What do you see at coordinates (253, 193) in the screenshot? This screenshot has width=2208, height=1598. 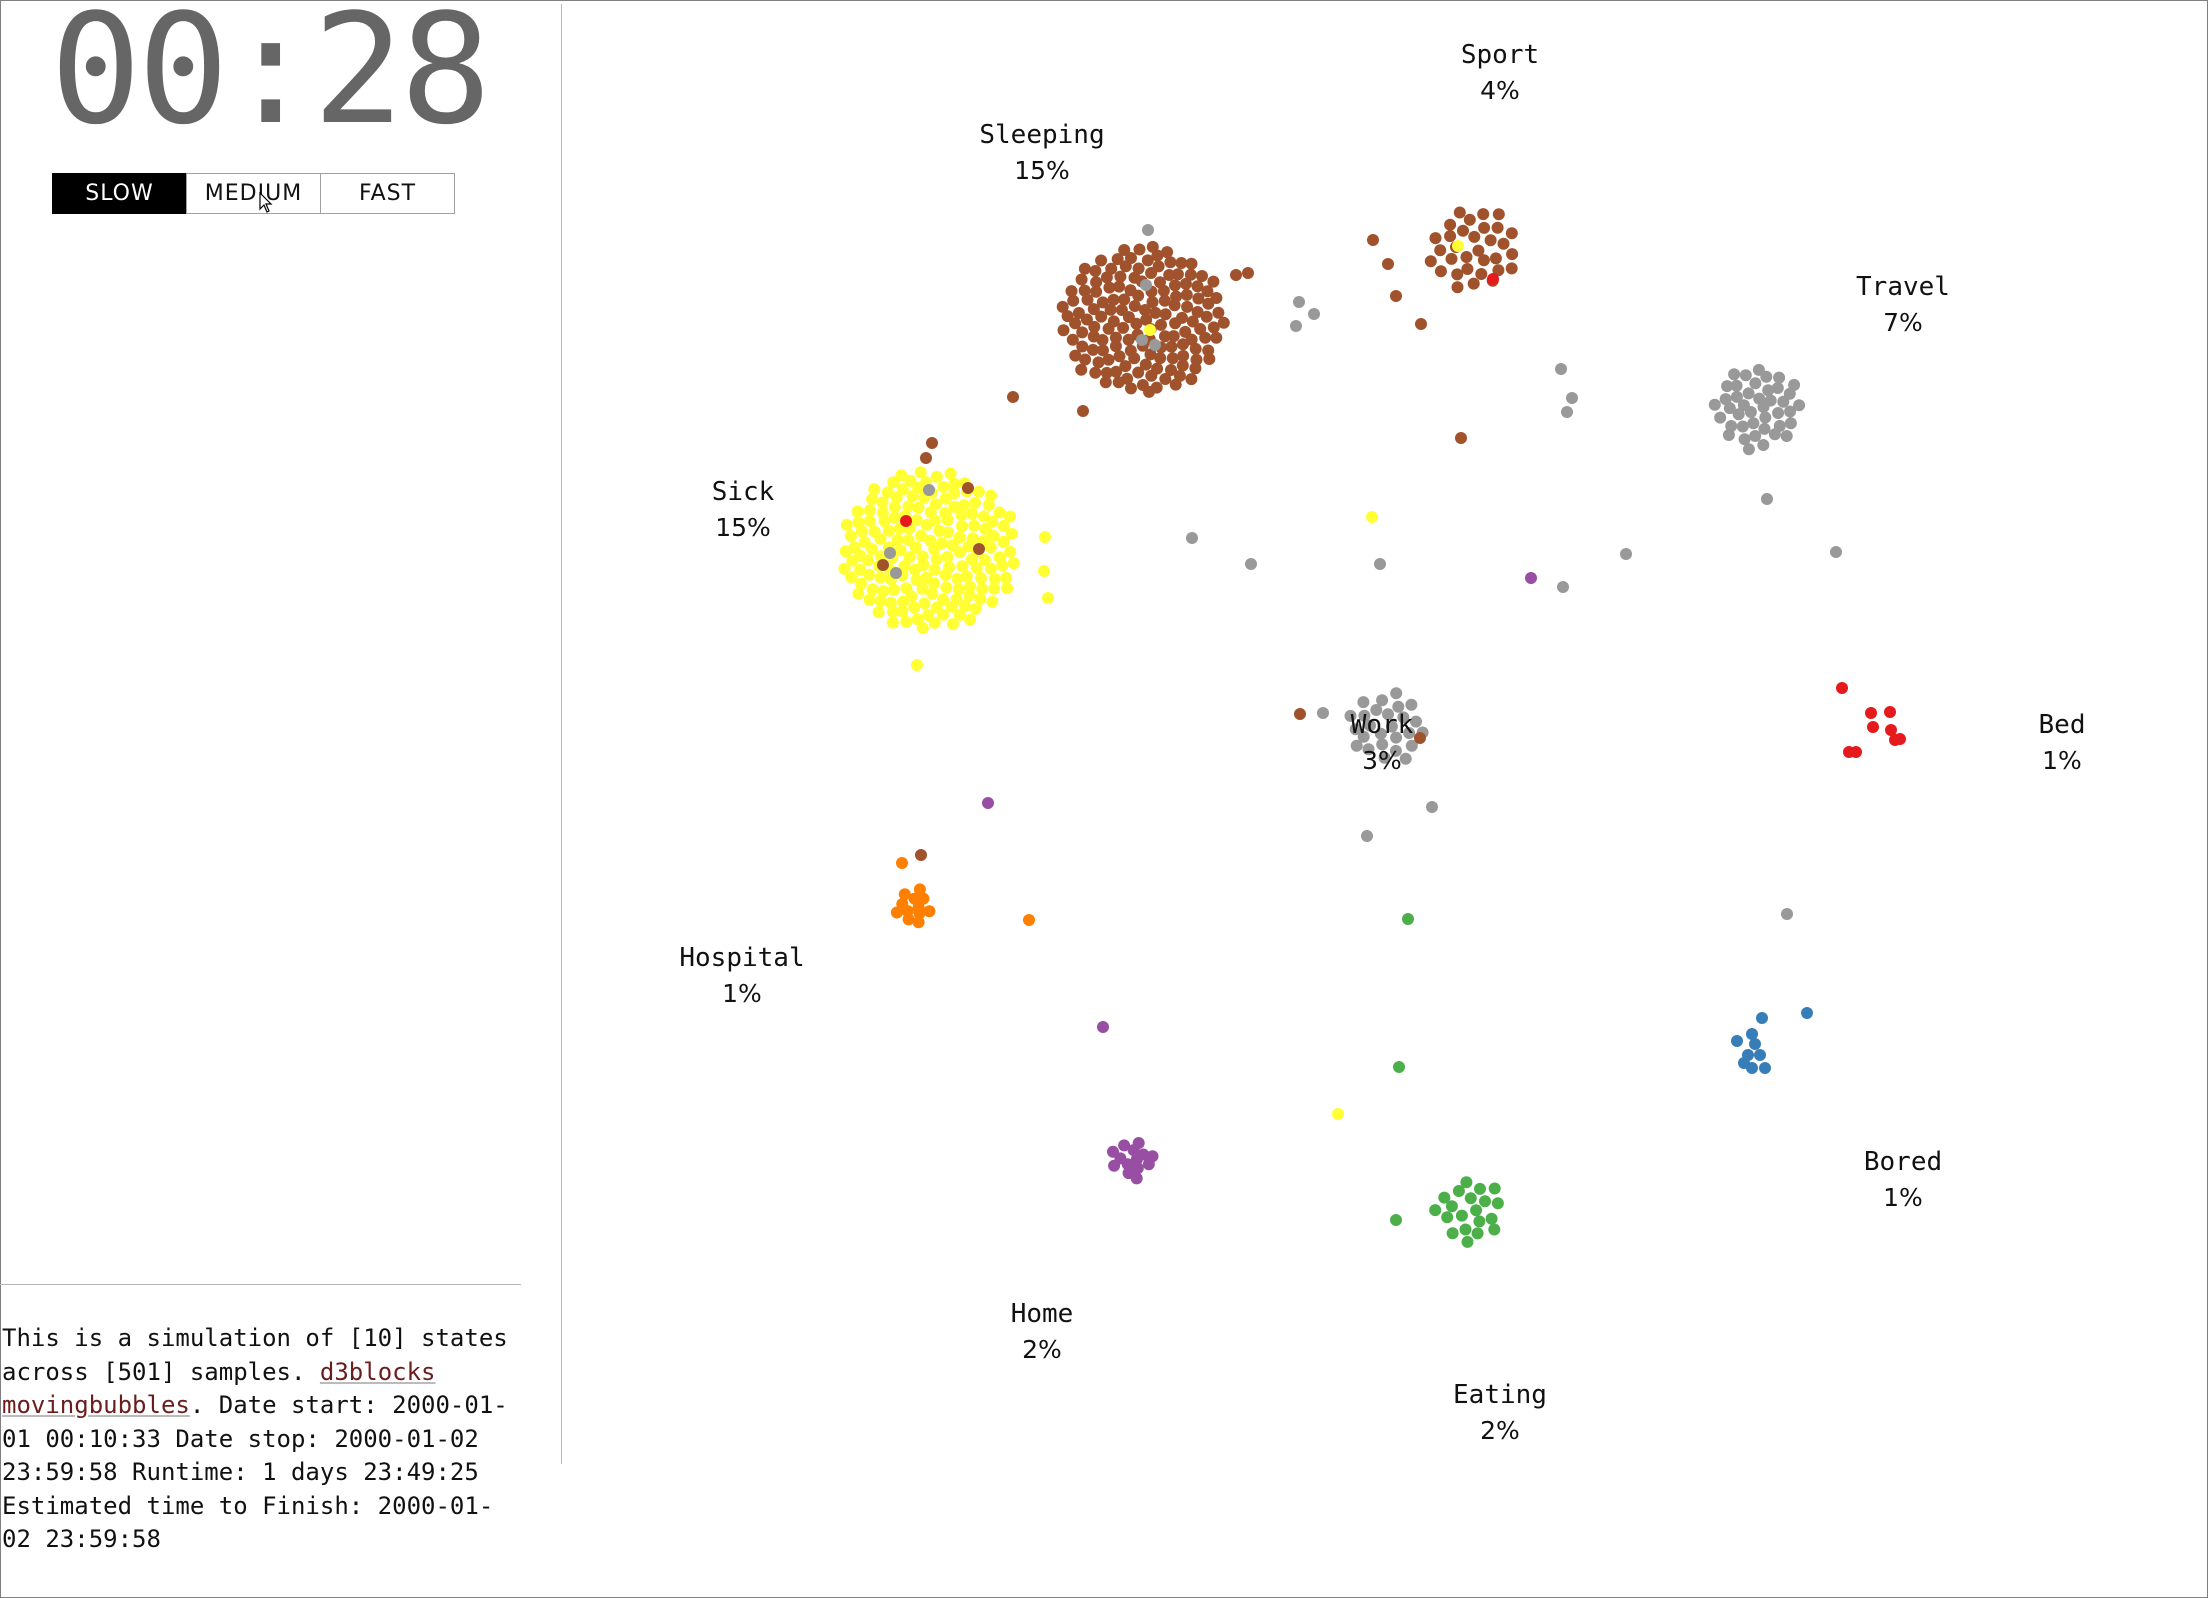 I see `speed-medium-button: MEDIUM` at bounding box center [253, 193].